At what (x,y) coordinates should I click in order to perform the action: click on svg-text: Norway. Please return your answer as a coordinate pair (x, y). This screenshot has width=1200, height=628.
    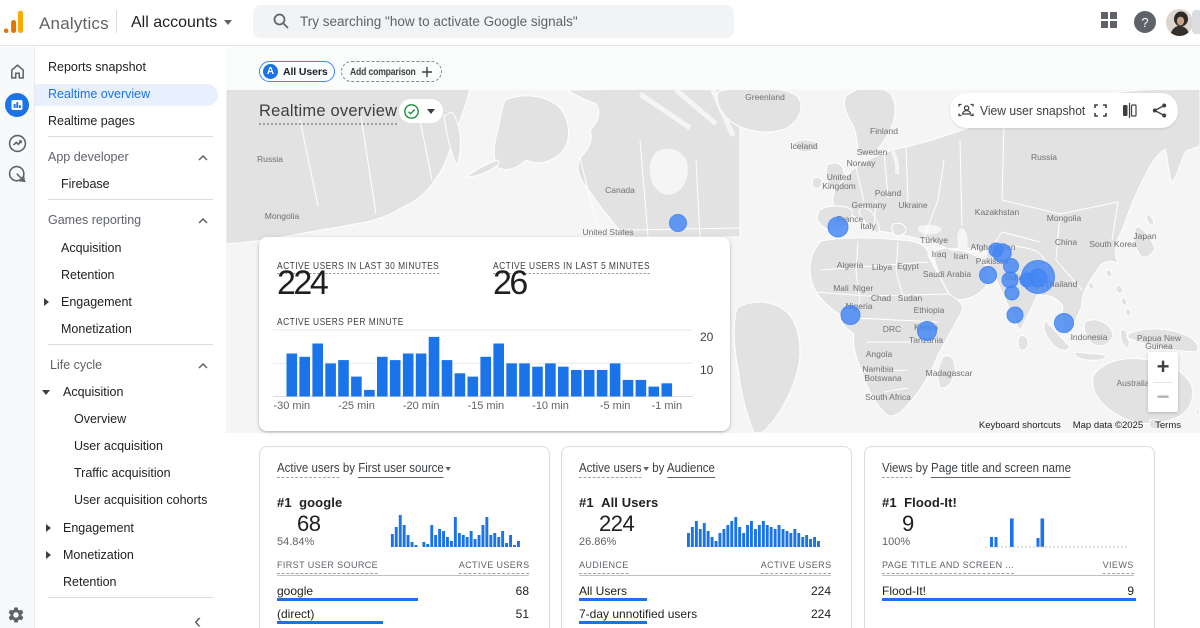
    Looking at the image, I should click on (862, 163).